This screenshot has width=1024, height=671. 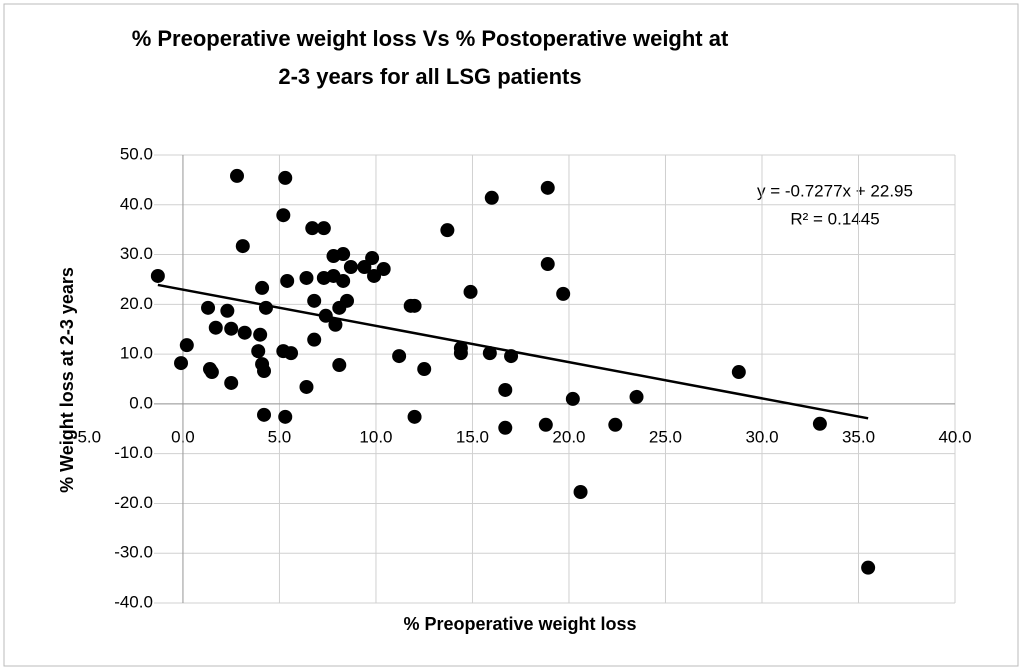 What do you see at coordinates (858, 436) in the screenshot?
I see `x-tick-label: 35.0` at bounding box center [858, 436].